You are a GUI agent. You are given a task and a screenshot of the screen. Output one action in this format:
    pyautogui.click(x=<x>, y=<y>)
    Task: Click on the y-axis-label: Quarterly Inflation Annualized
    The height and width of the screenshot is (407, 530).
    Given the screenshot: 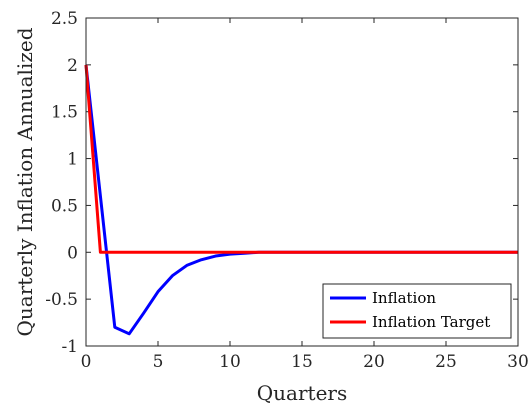 What is the action you would take?
    pyautogui.click(x=25, y=181)
    